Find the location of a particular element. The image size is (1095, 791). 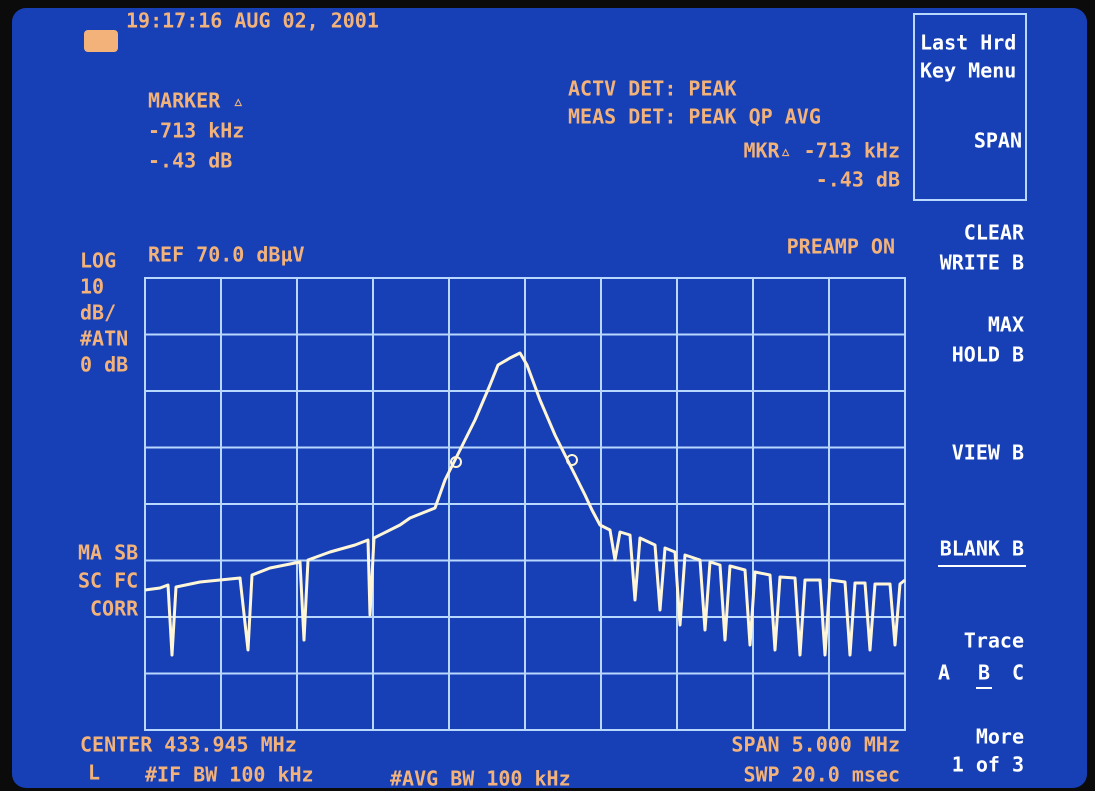

scale-label: LOG is located at coordinates (98, 261).